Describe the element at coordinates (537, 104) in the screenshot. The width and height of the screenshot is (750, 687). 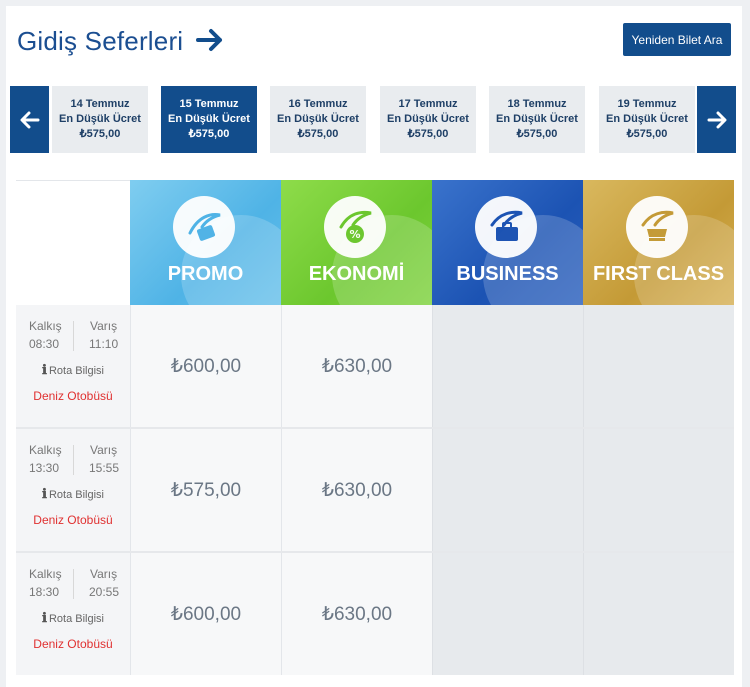
I see `date-day: 18 Temmuz` at that location.